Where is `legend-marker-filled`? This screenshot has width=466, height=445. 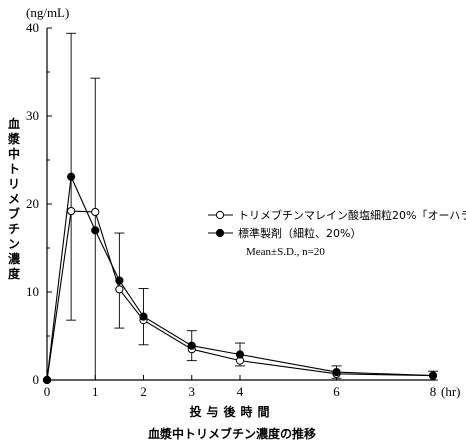 legend-marker-filled is located at coordinates (220, 233).